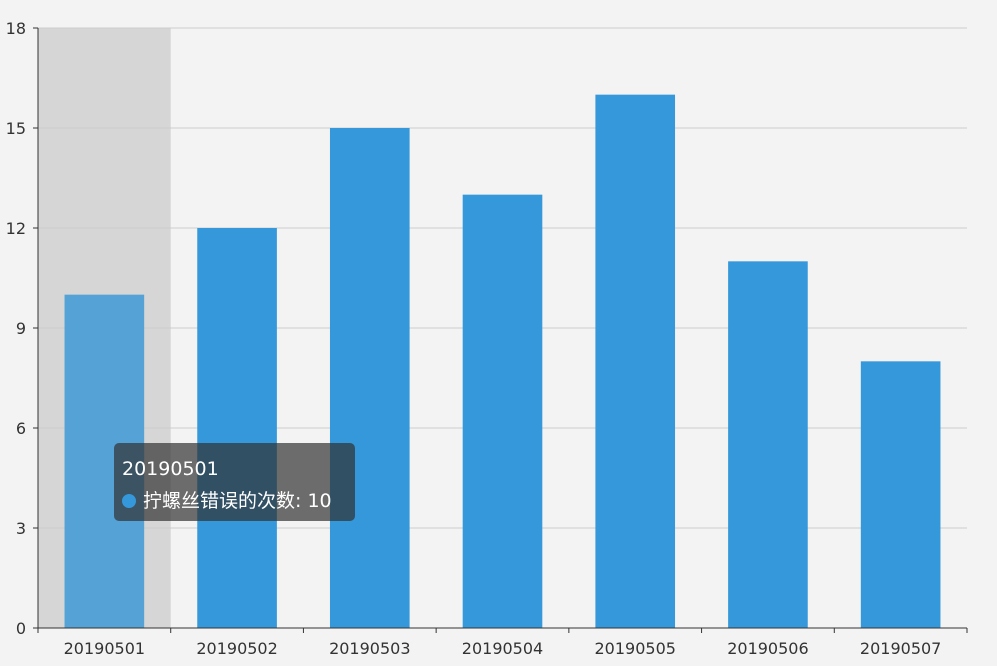 The image size is (997, 666). Describe the element at coordinates (129, 501) in the screenshot. I see `tooltip-series-dot-icon` at that location.